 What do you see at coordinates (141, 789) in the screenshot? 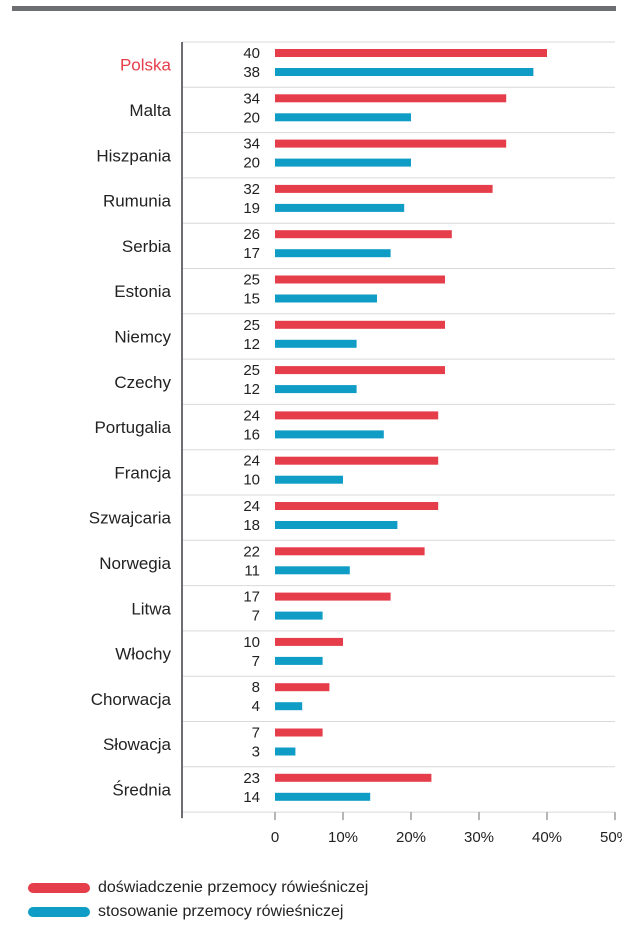
I see `category-label: Średnia` at bounding box center [141, 789].